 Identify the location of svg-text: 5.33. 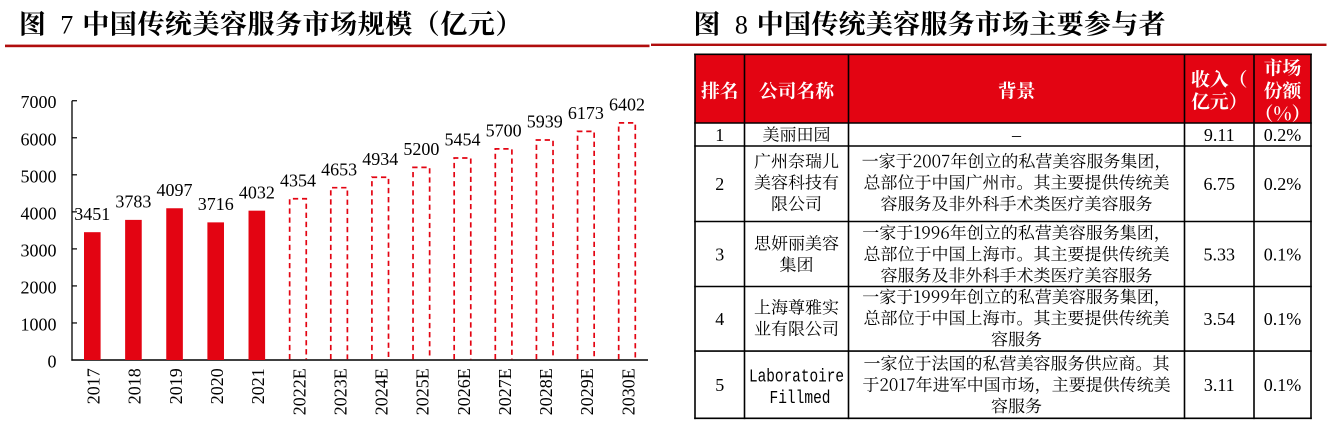
(1220, 254).